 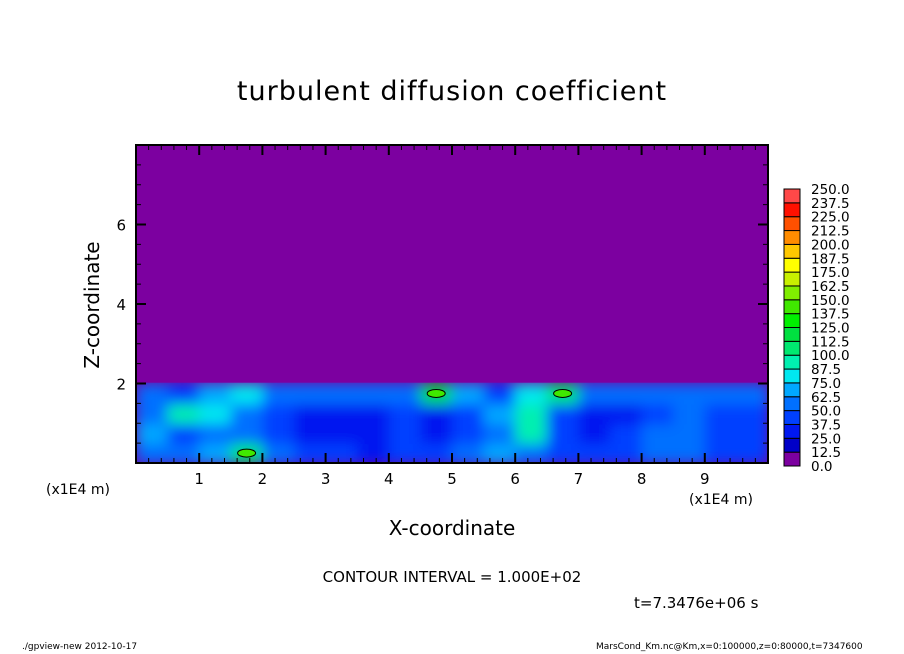 I want to click on colorbar-label: 150.0, so click(x=830, y=301).